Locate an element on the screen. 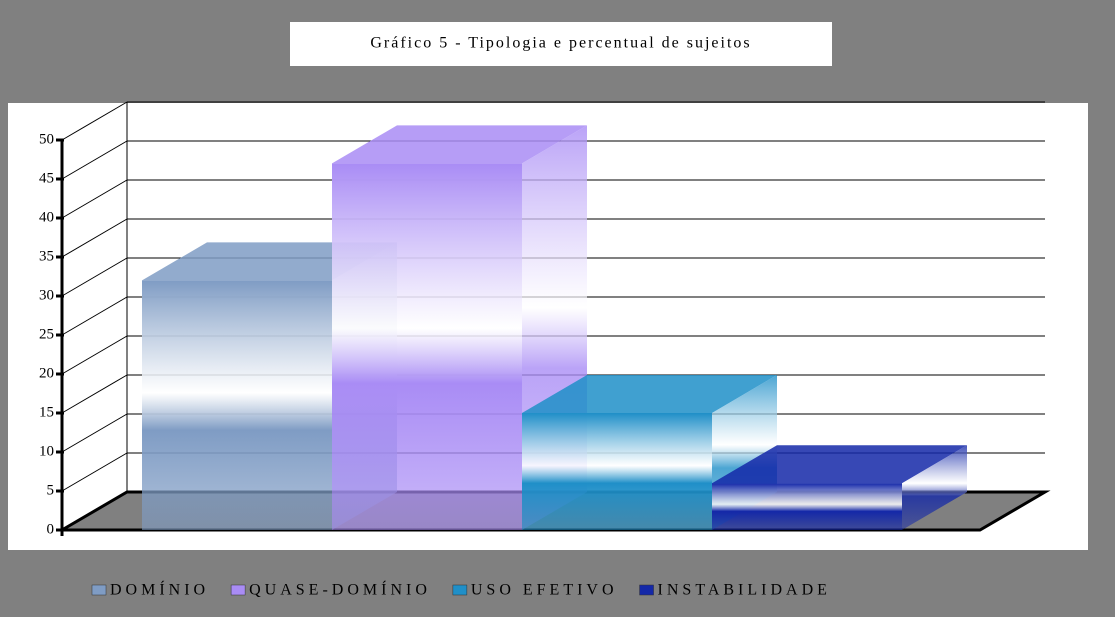  legend-label: DOMÍNIO is located at coordinates (159, 589).